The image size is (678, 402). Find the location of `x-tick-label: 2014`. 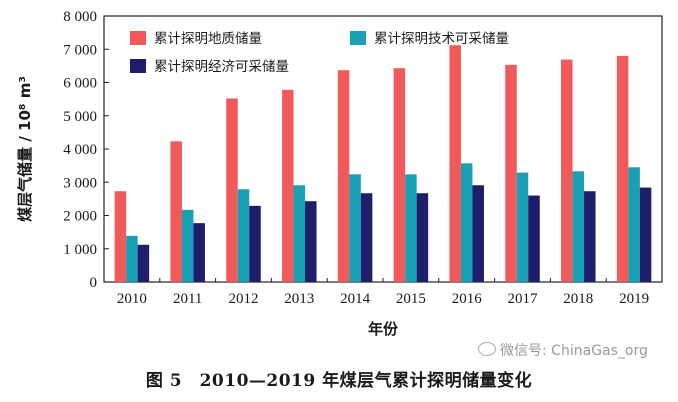

x-tick-label: 2014 is located at coordinates (355, 299).